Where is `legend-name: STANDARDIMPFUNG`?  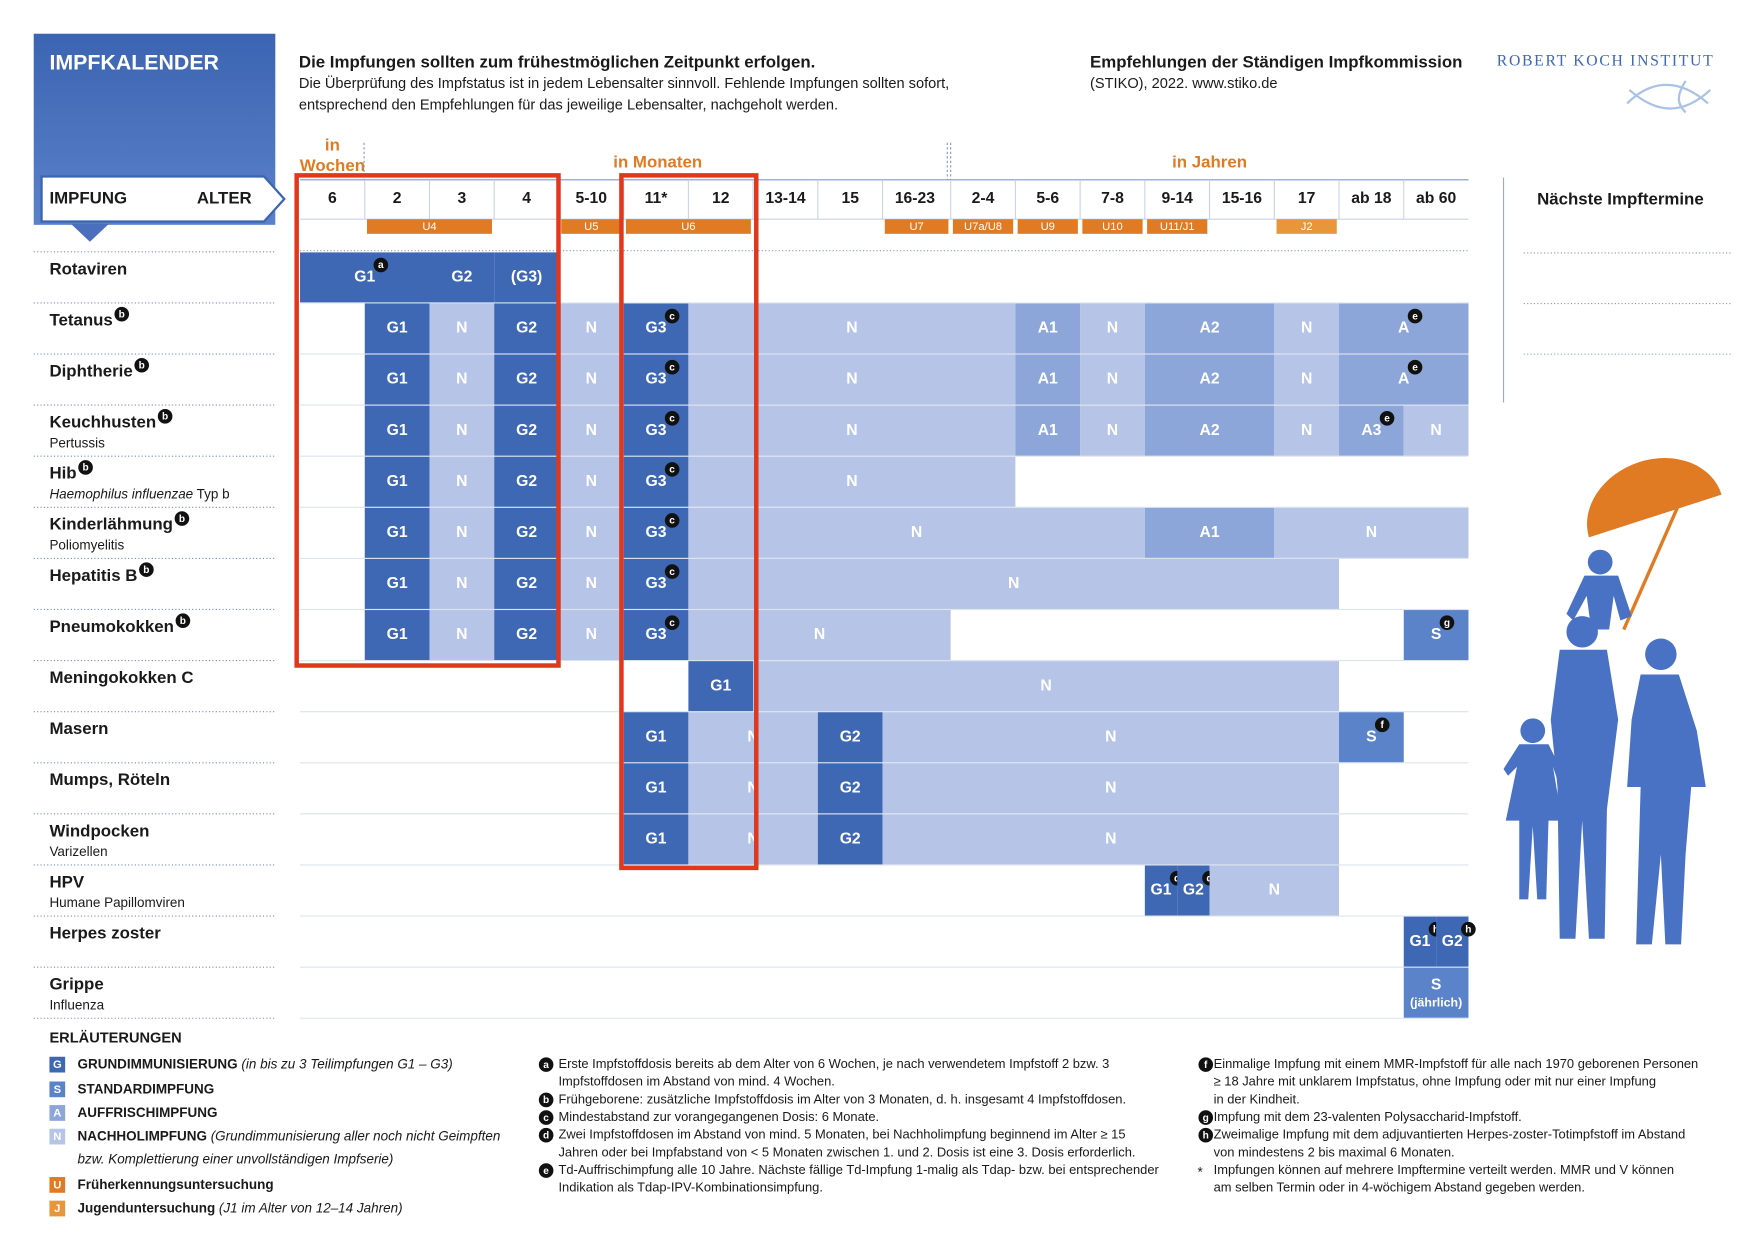
legend-name: STANDARDIMPFUNG is located at coordinates (146, 1088).